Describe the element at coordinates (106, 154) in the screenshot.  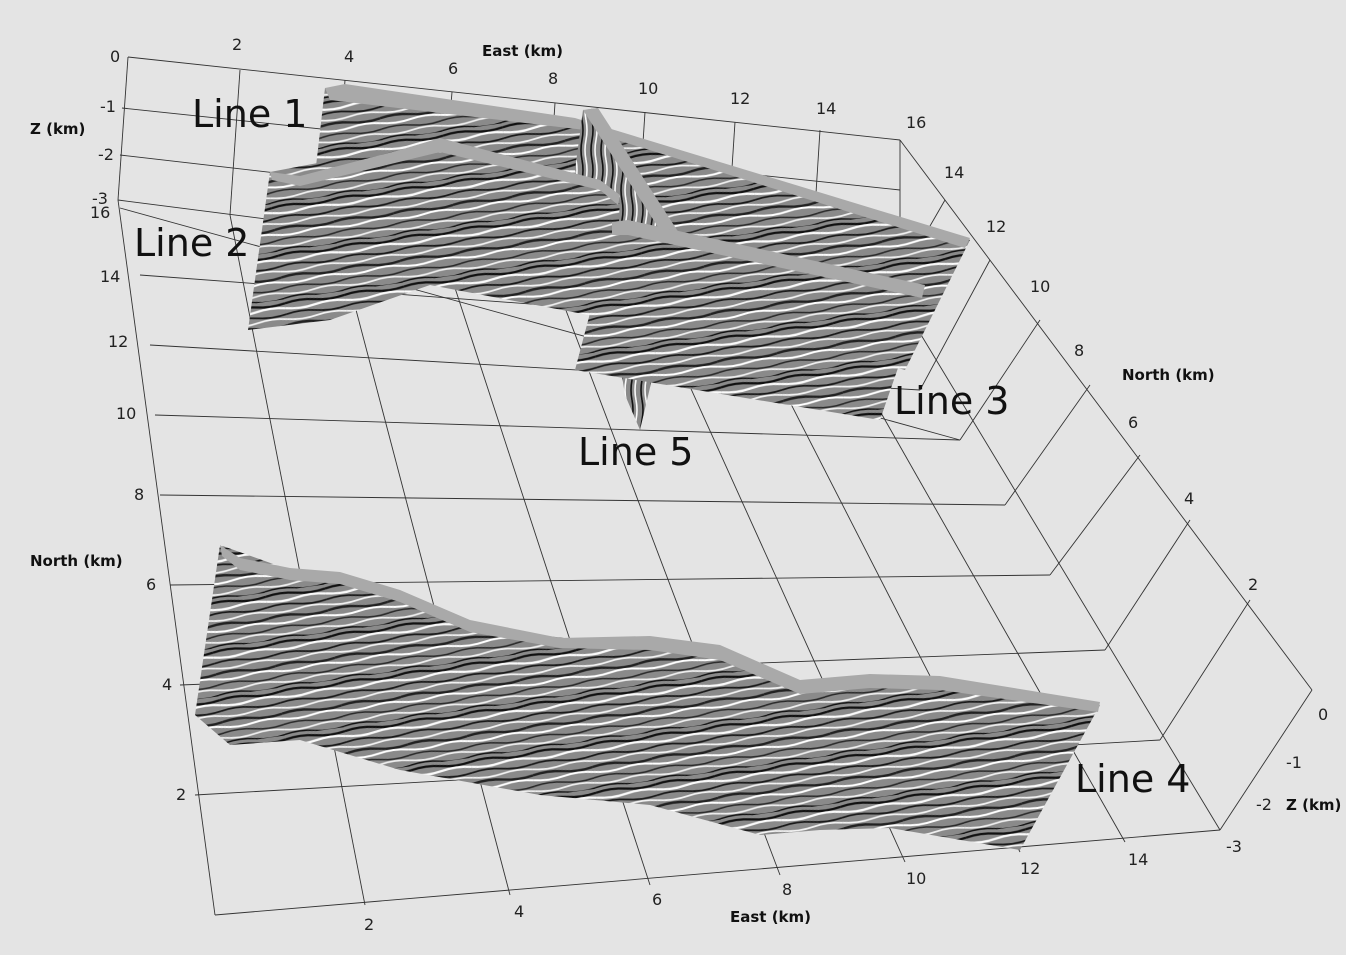
I see `z-tick-left: -2` at that location.